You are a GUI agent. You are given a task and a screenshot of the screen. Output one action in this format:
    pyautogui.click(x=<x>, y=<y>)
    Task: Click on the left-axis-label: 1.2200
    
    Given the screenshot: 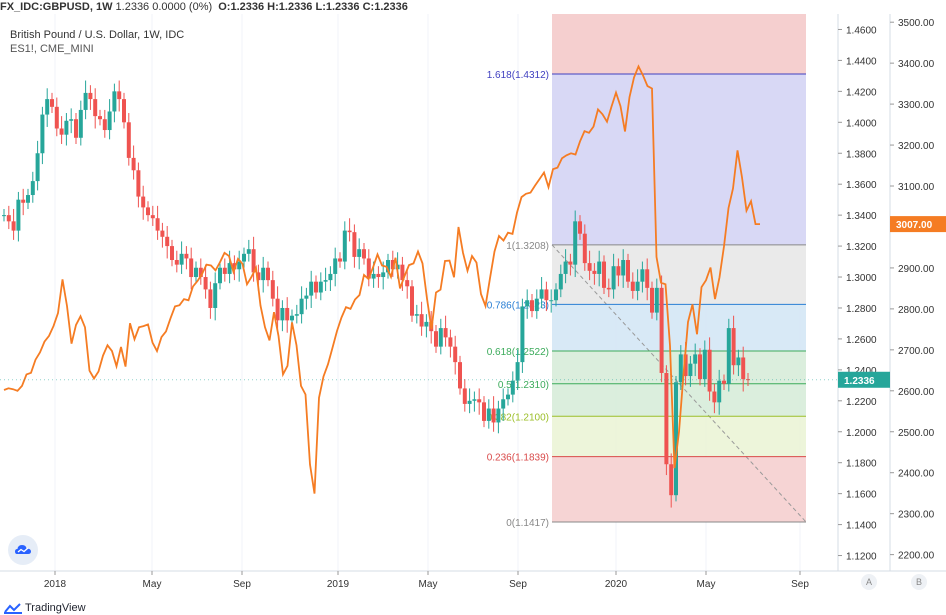 What is the action you would take?
    pyautogui.click(x=861, y=402)
    